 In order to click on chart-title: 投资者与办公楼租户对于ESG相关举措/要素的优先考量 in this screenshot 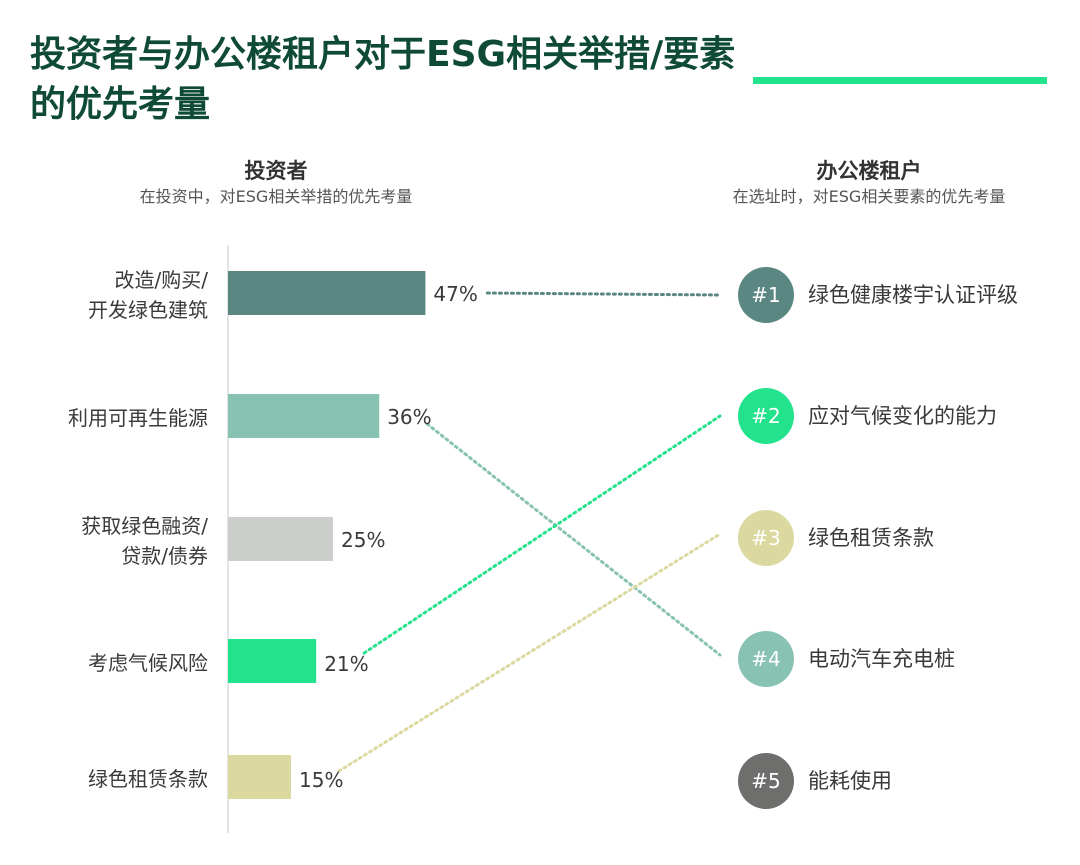, I will do `click(383, 79)`.